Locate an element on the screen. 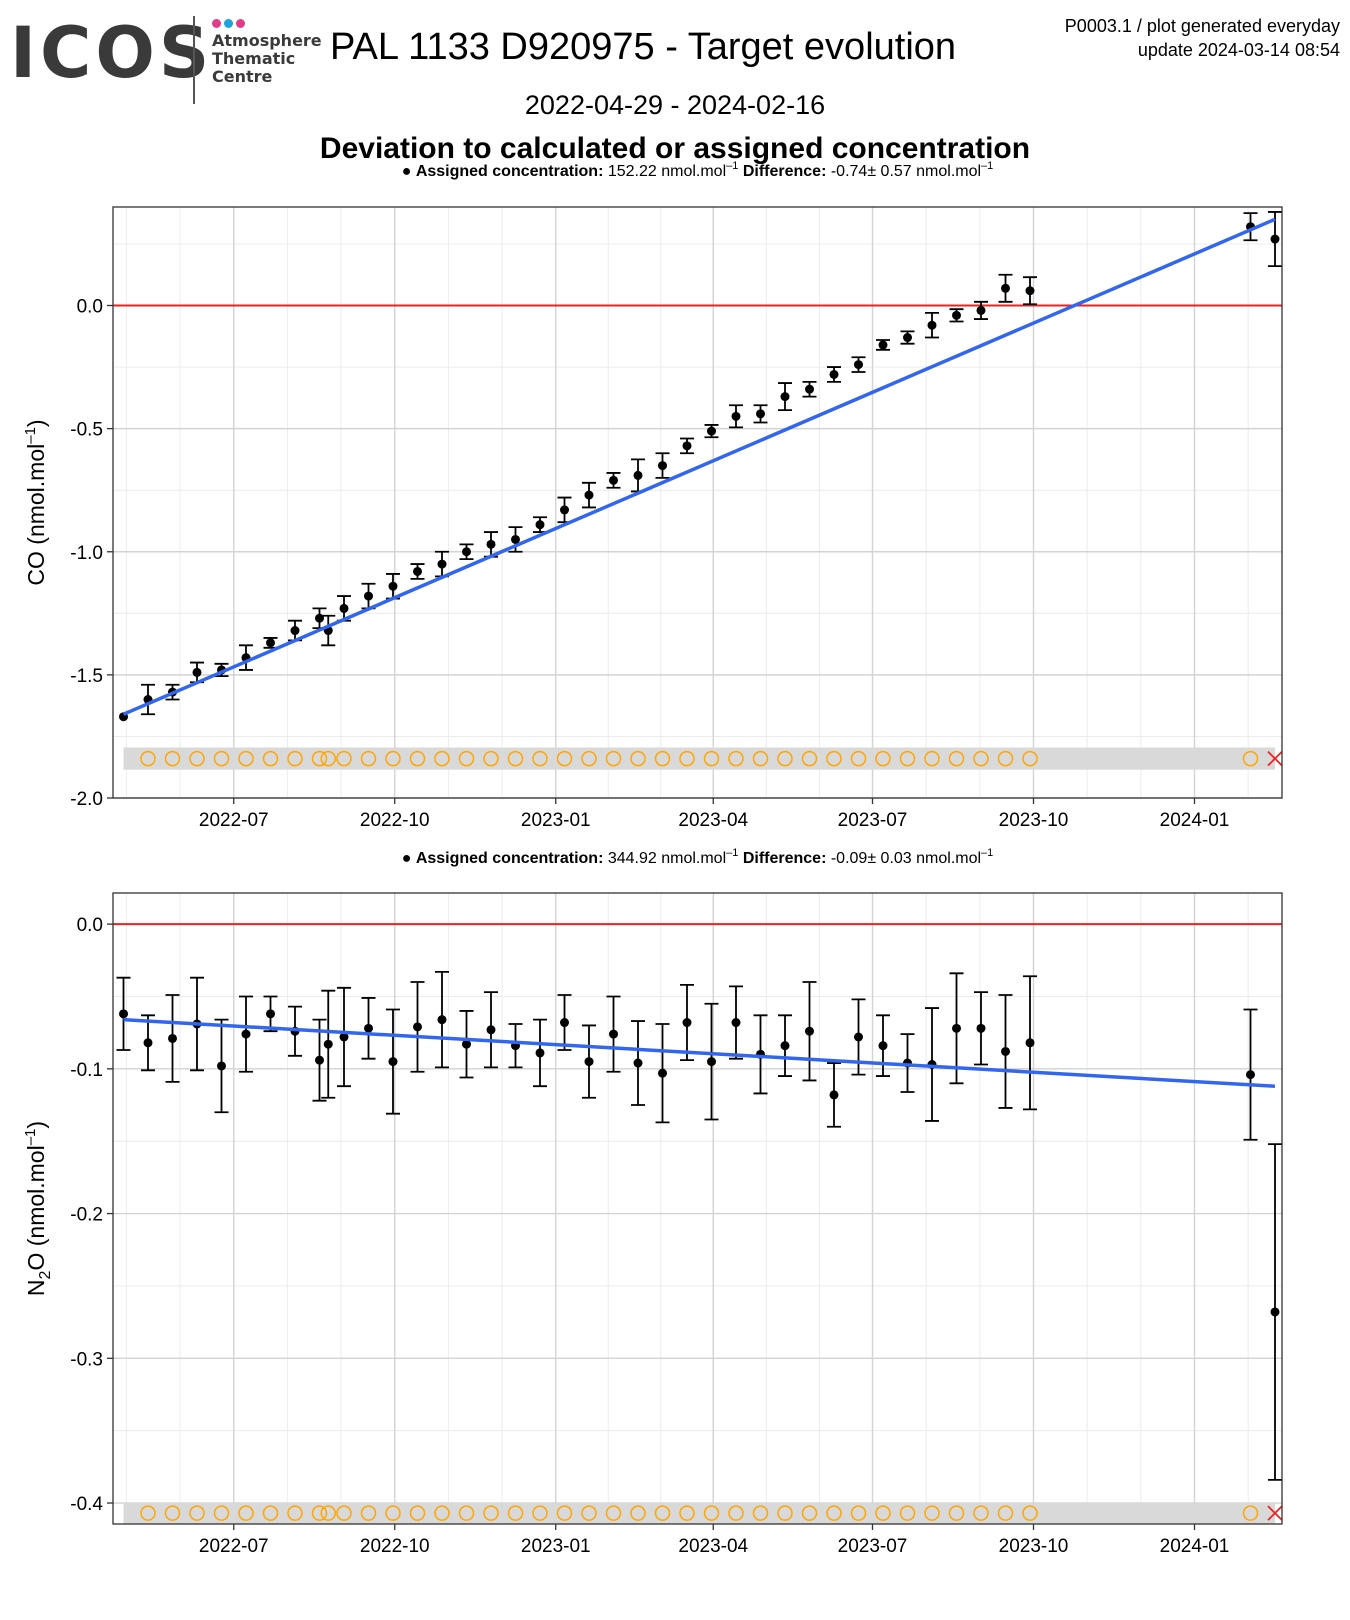 The width and height of the screenshot is (1350, 1620). y-axis-label-part: CO (nmol.mol is located at coordinates (36, 515).